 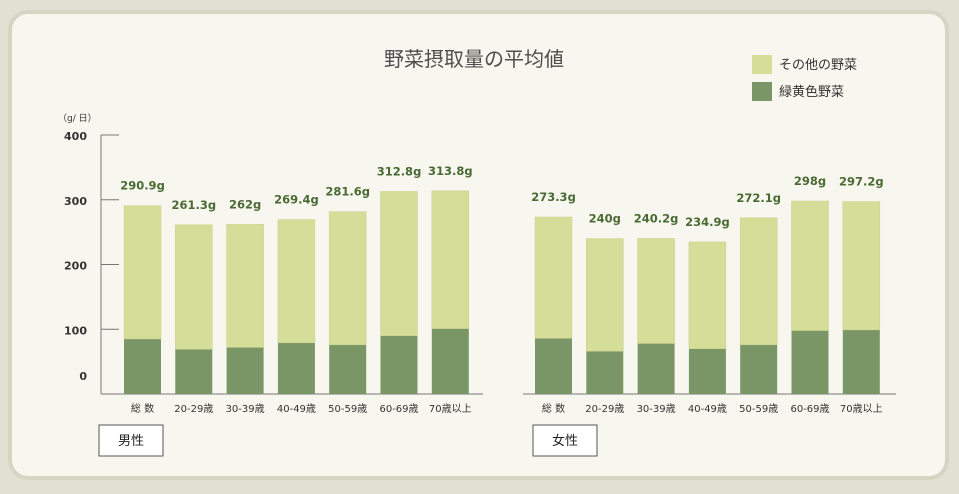 What do you see at coordinates (762, 91) in the screenshot?
I see `legend-swatch-green-yellow-vegetables` at bounding box center [762, 91].